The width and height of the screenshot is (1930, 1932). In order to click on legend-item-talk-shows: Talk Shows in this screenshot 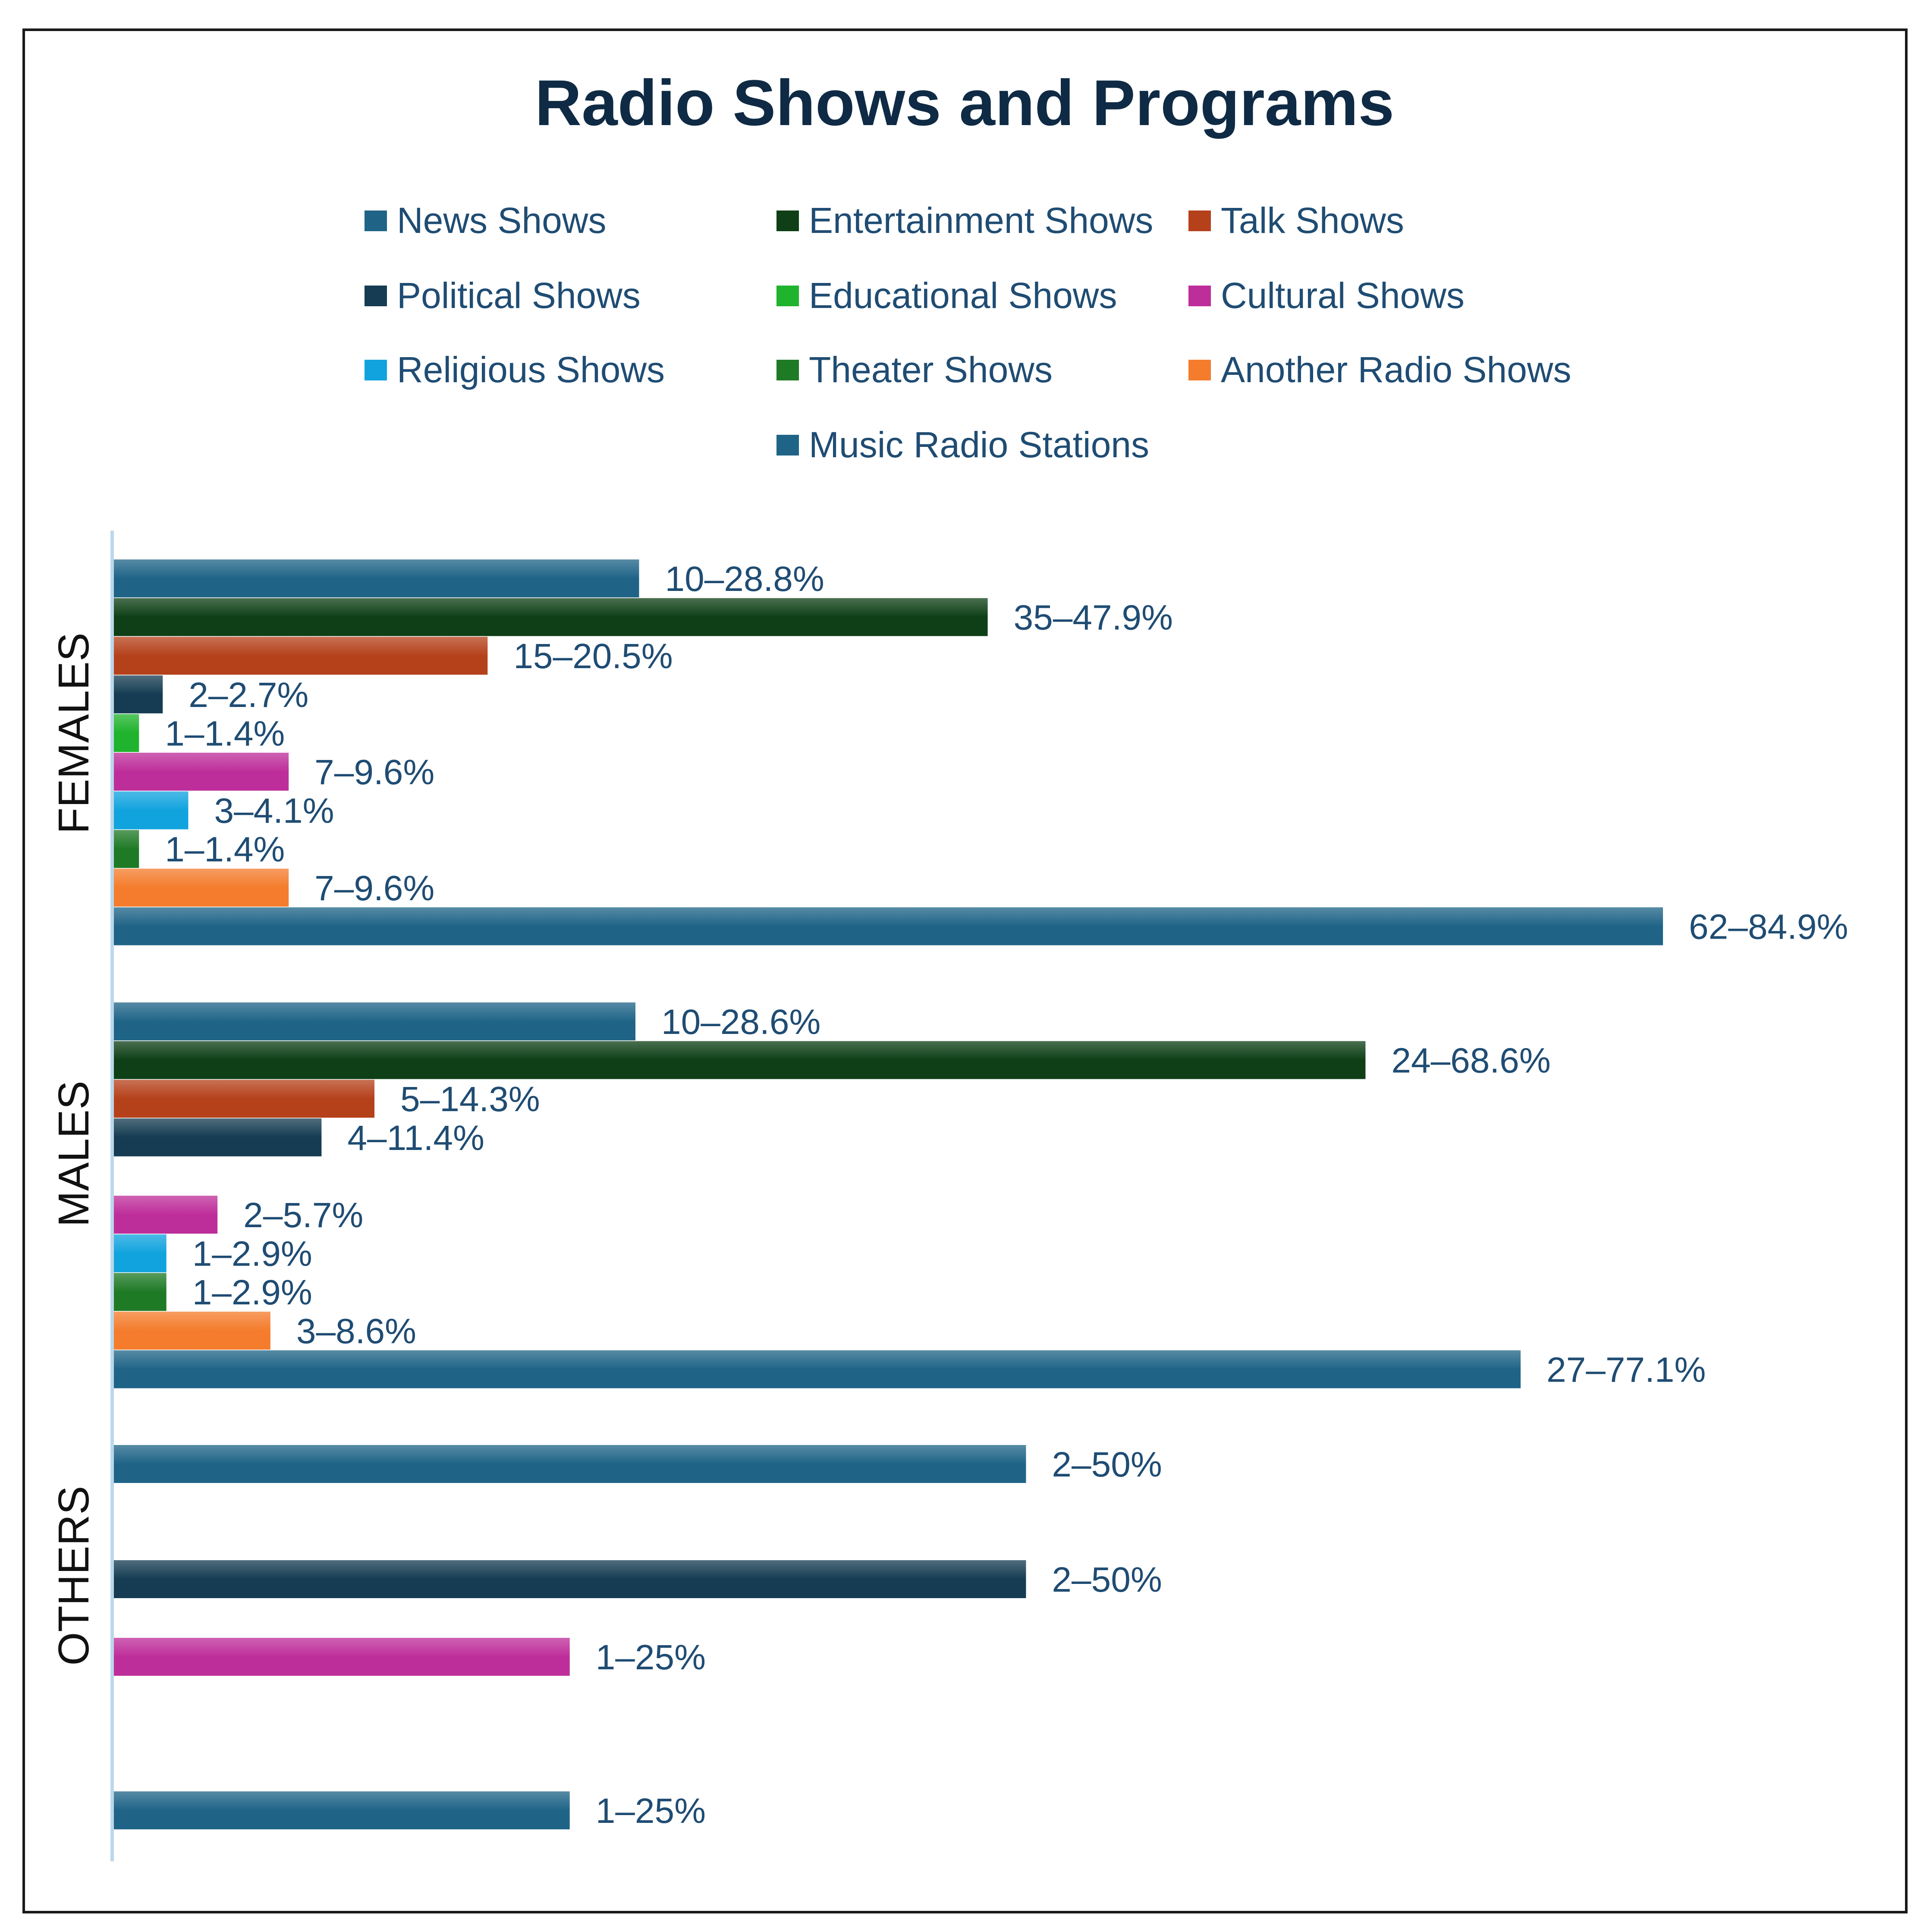, I will do `click(1296, 220)`.